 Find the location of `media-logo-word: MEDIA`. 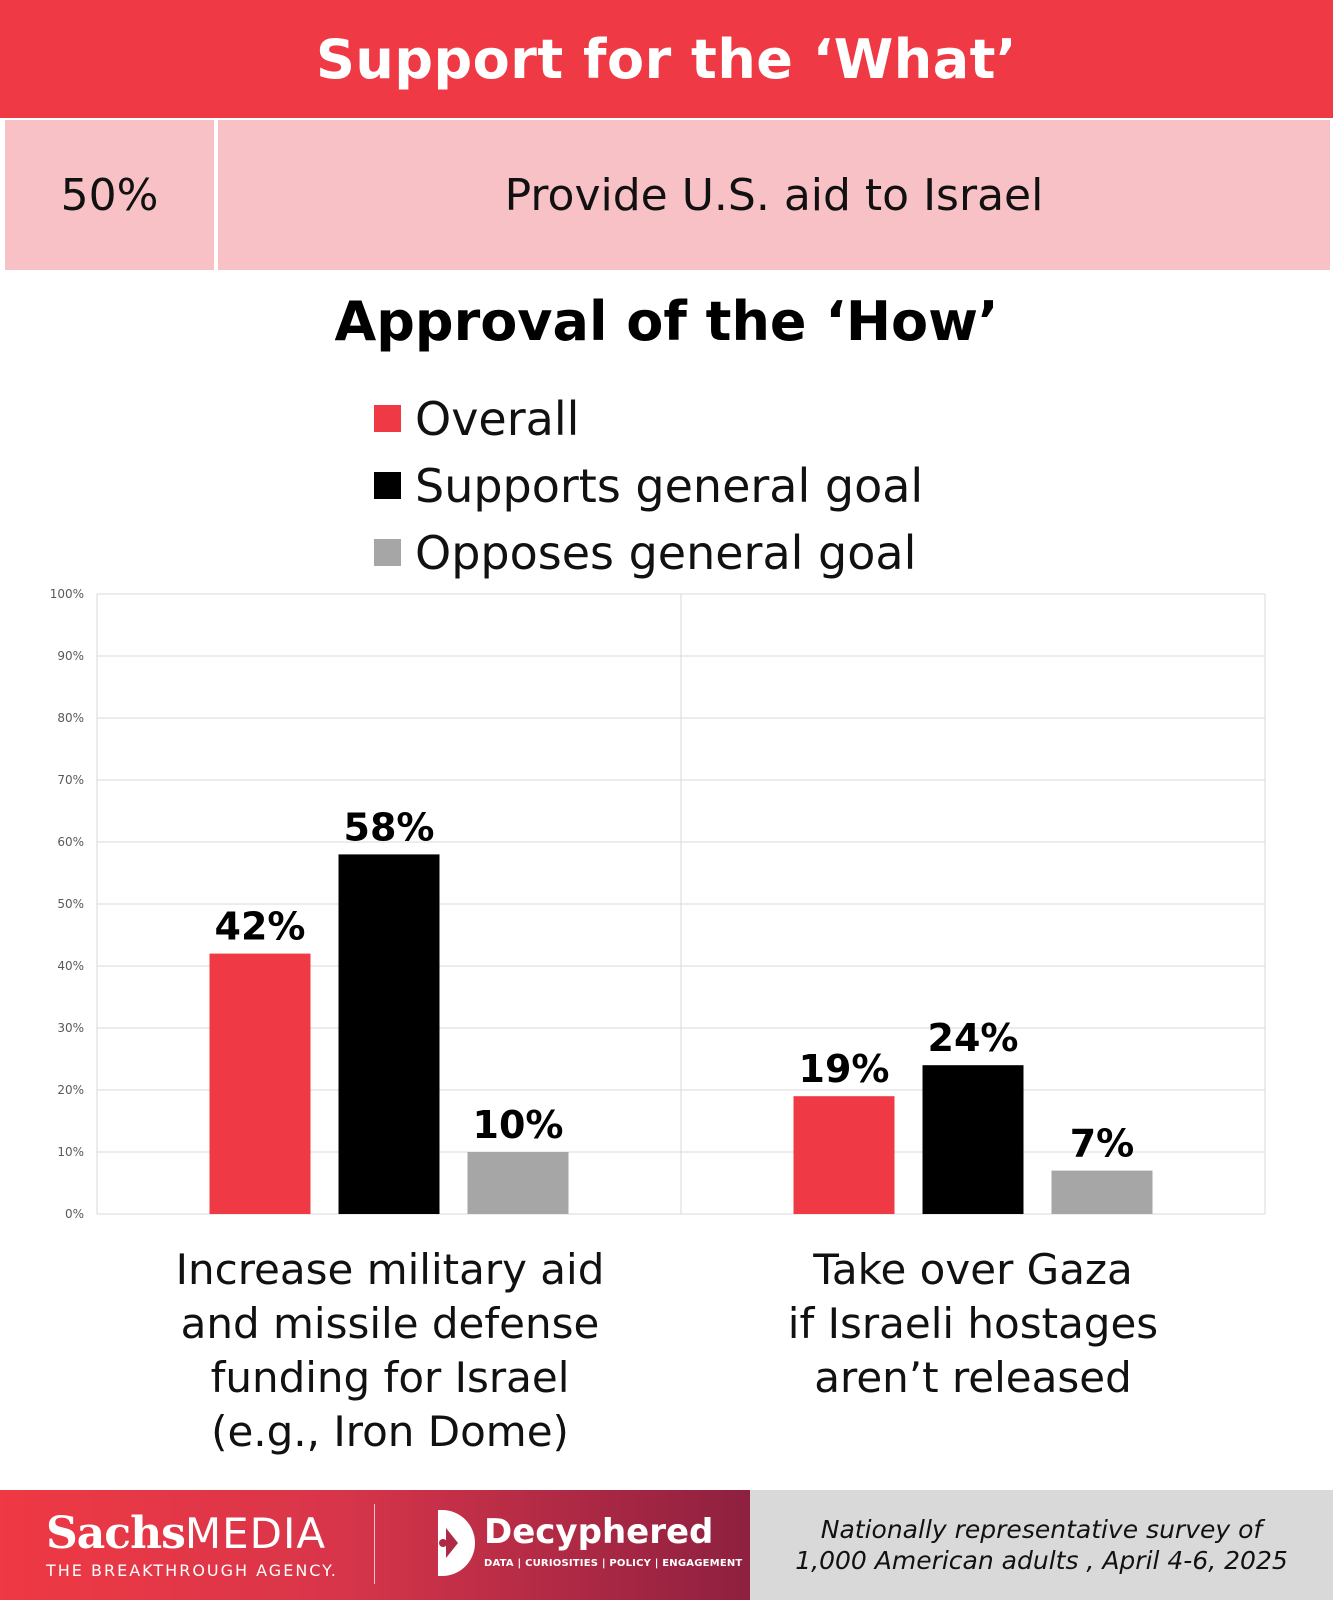

media-logo-word: MEDIA is located at coordinates (255, 1533).